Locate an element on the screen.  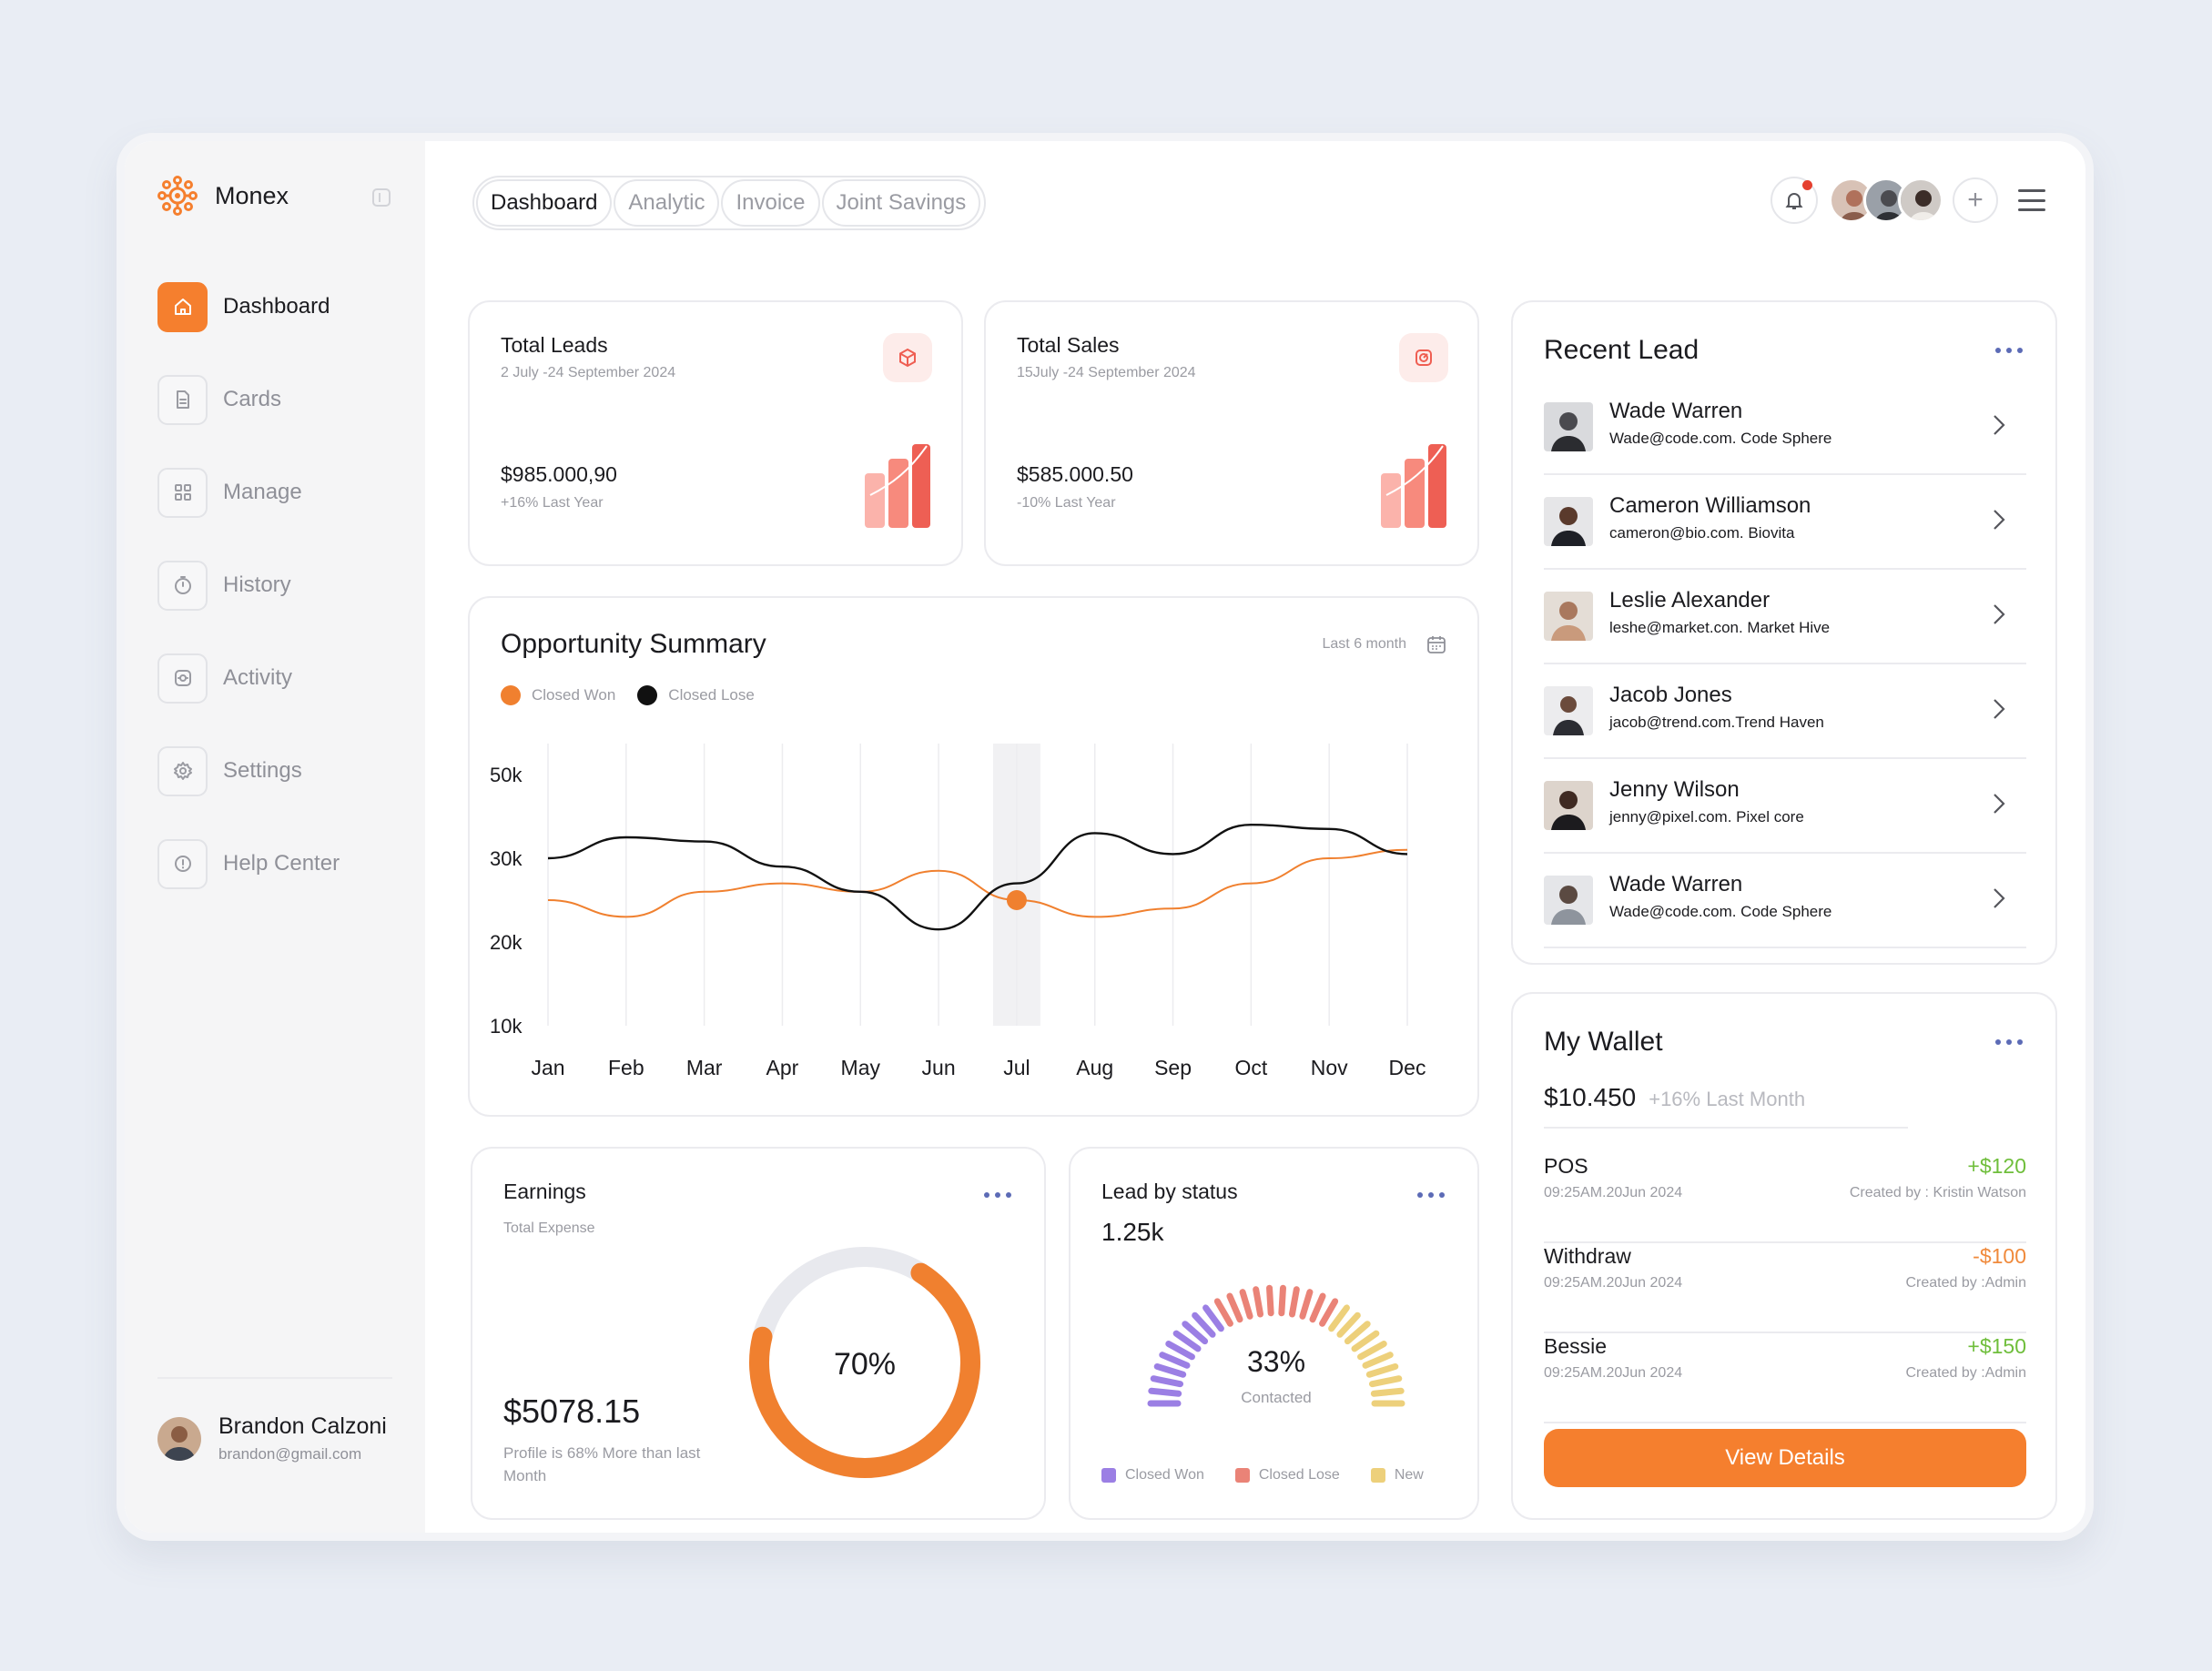
sidebar-item-manage: Manage is located at coordinates (248, 492).